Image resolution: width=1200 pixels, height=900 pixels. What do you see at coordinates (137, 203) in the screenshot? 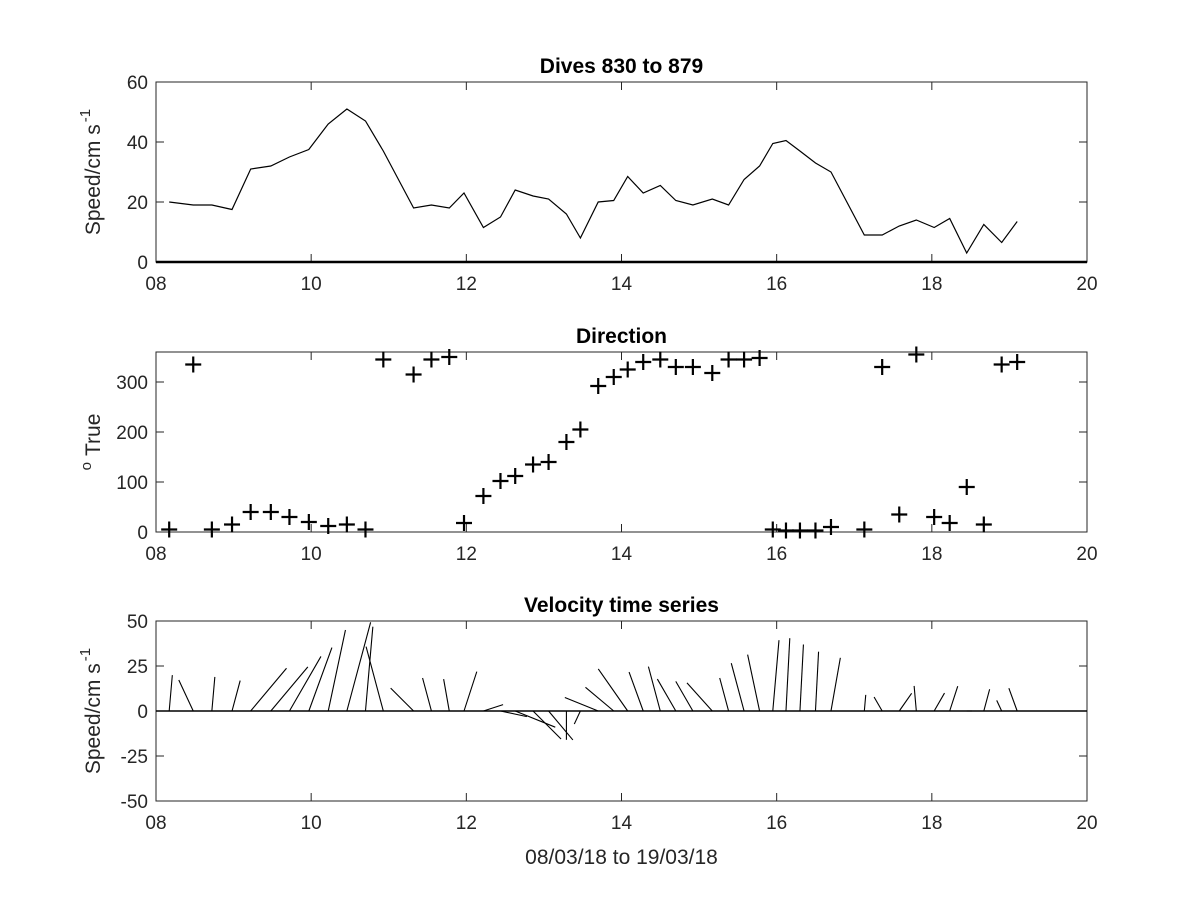
I see `y-tick-label: 20` at bounding box center [137, 203].